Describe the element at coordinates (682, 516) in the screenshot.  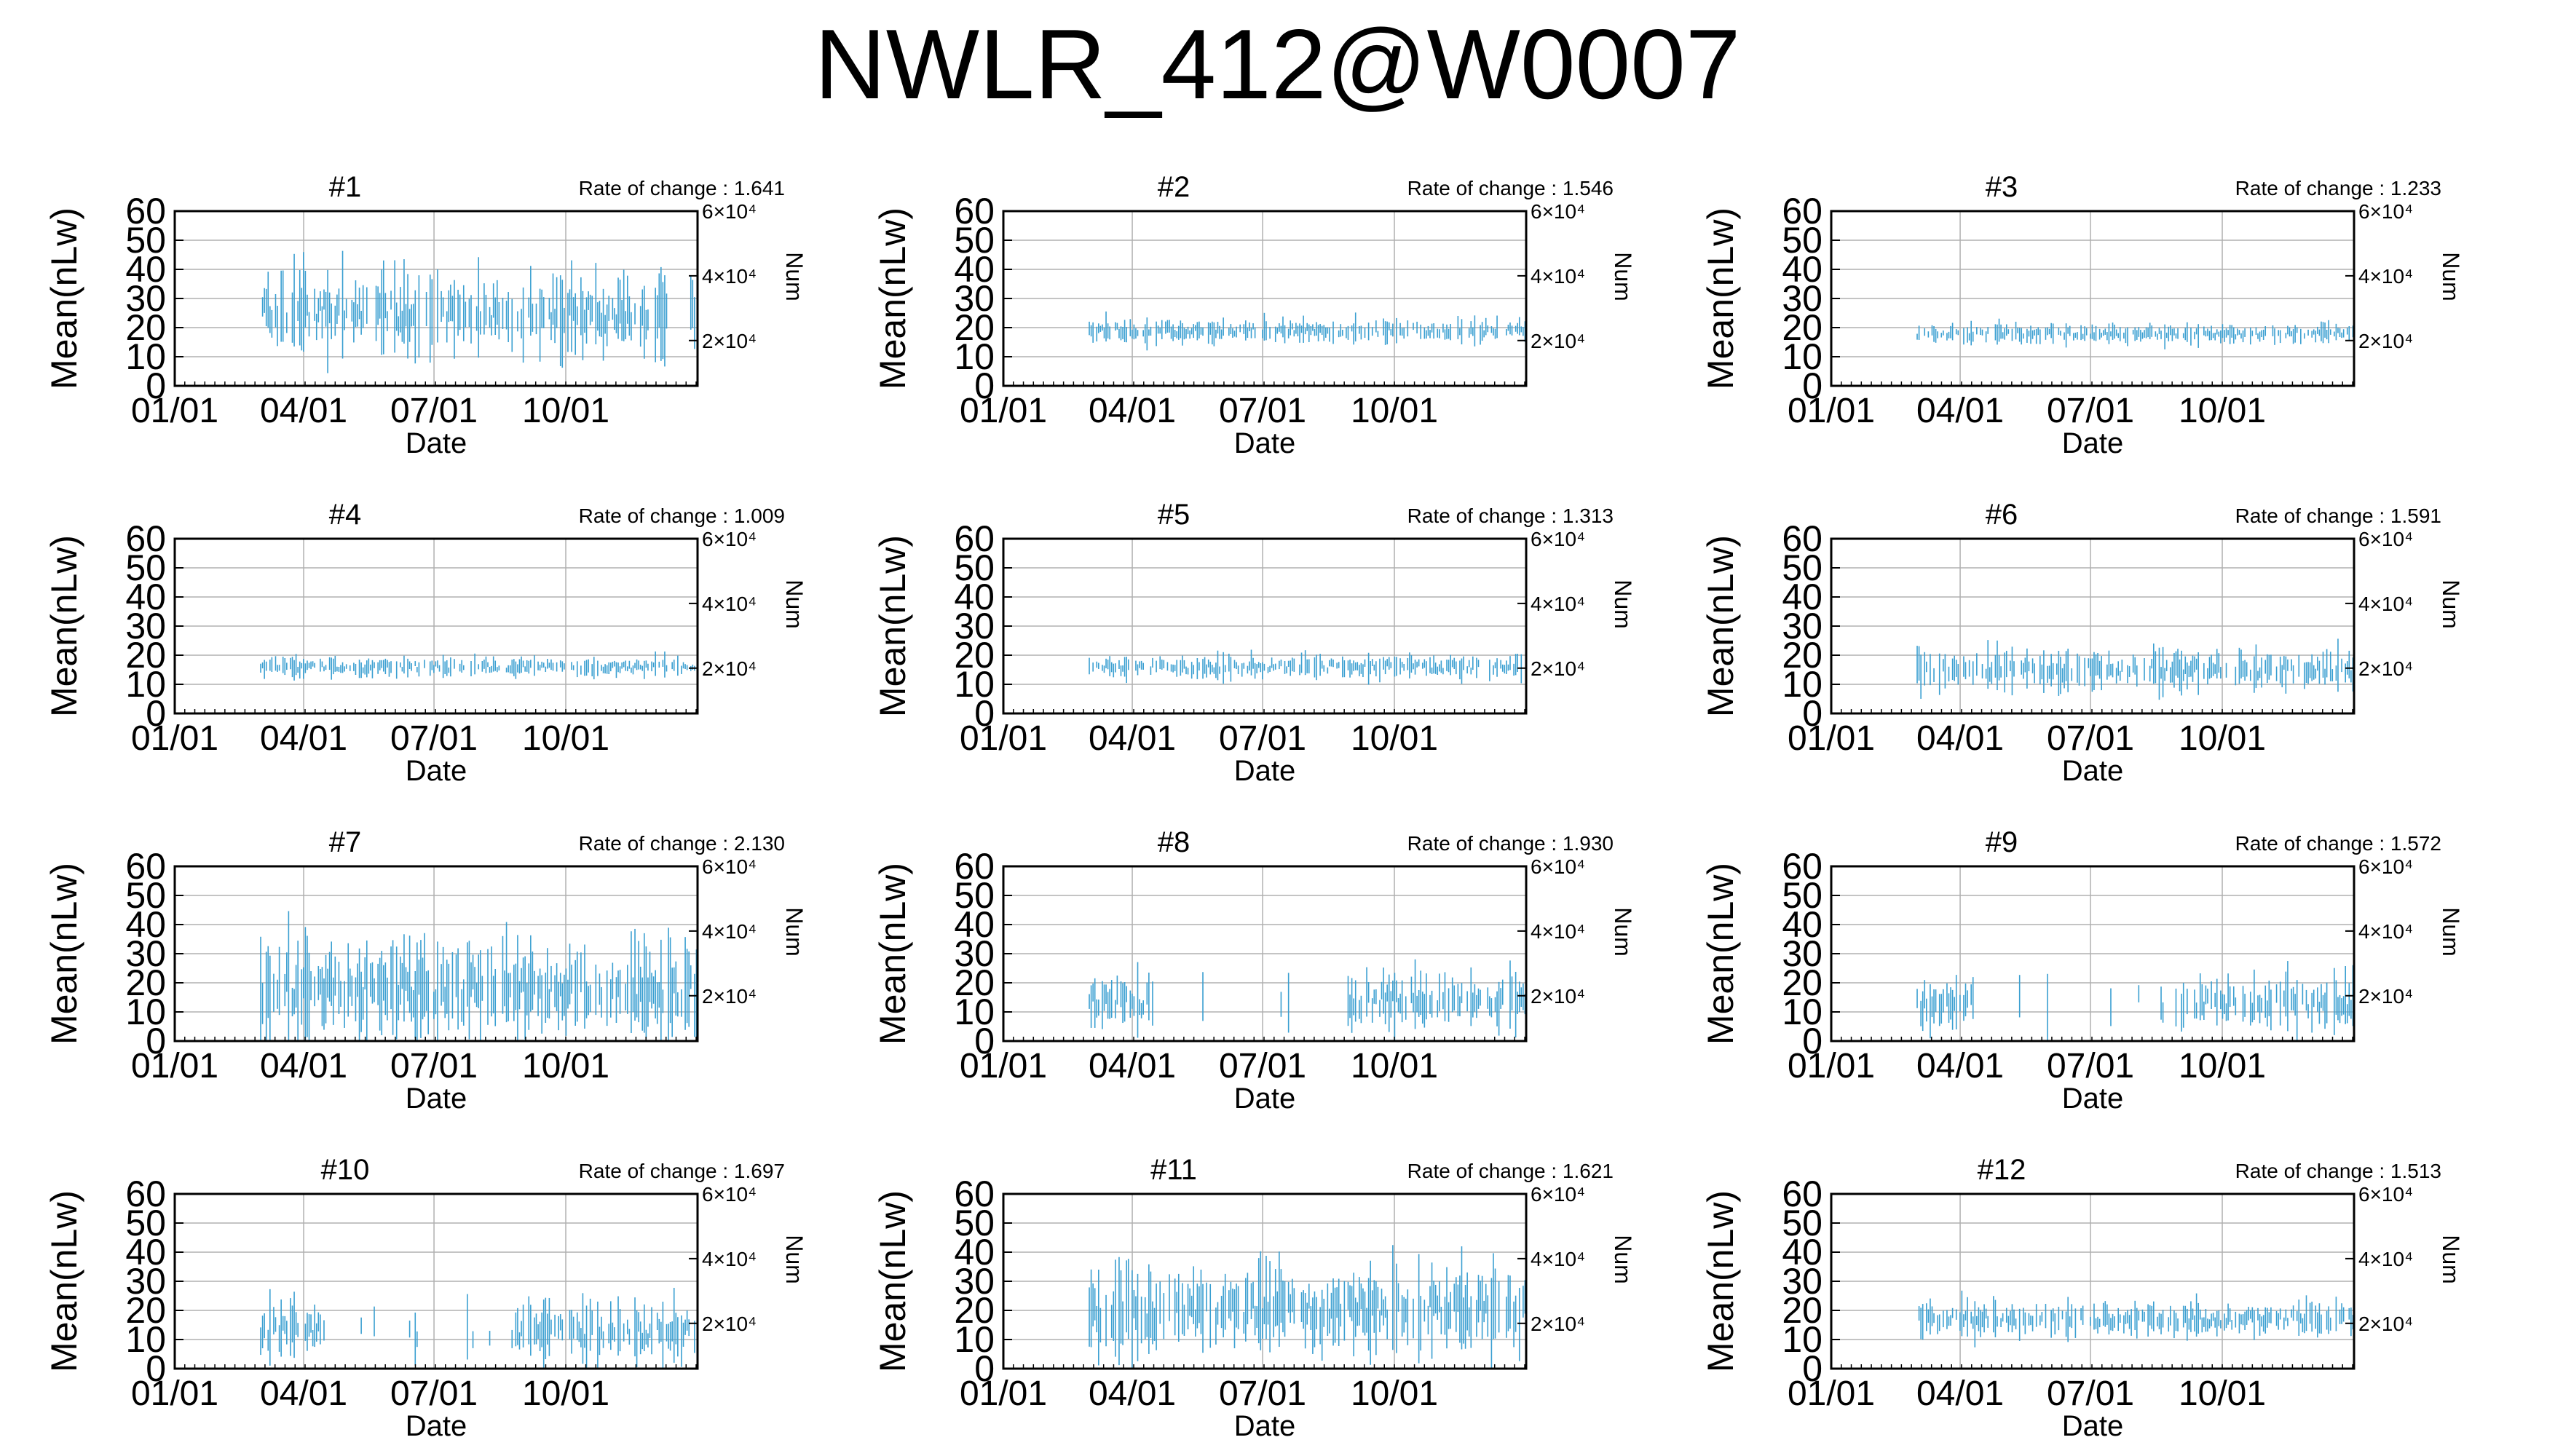
I see `rate-of-change: Rate of change : 1.009` at that location.